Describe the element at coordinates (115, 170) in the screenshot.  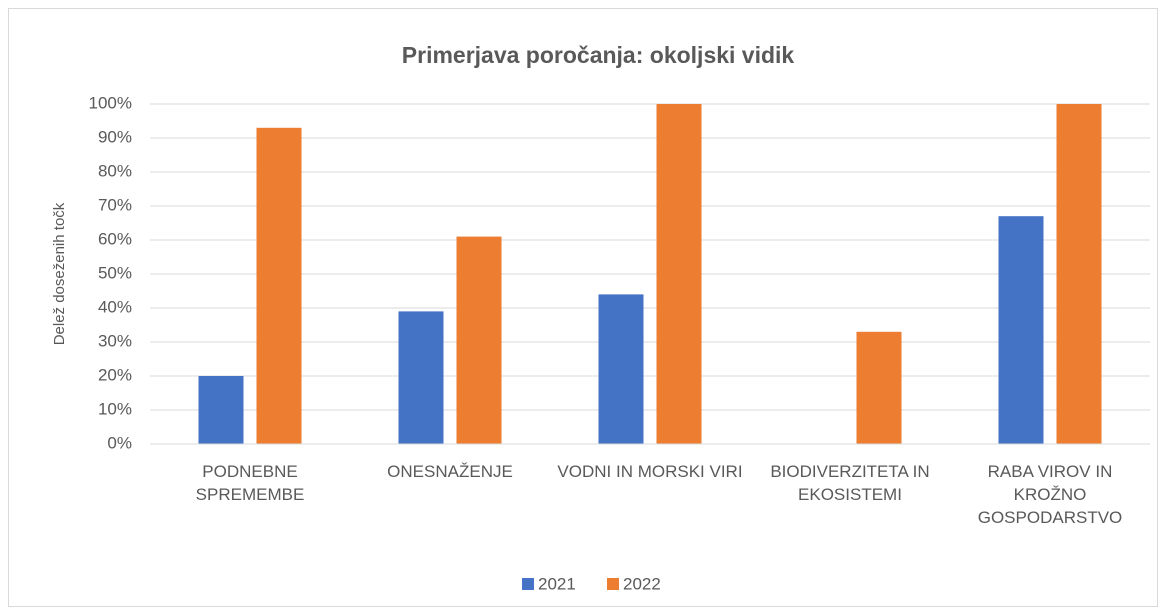
I see `y-tick-label: 80%` at that location.